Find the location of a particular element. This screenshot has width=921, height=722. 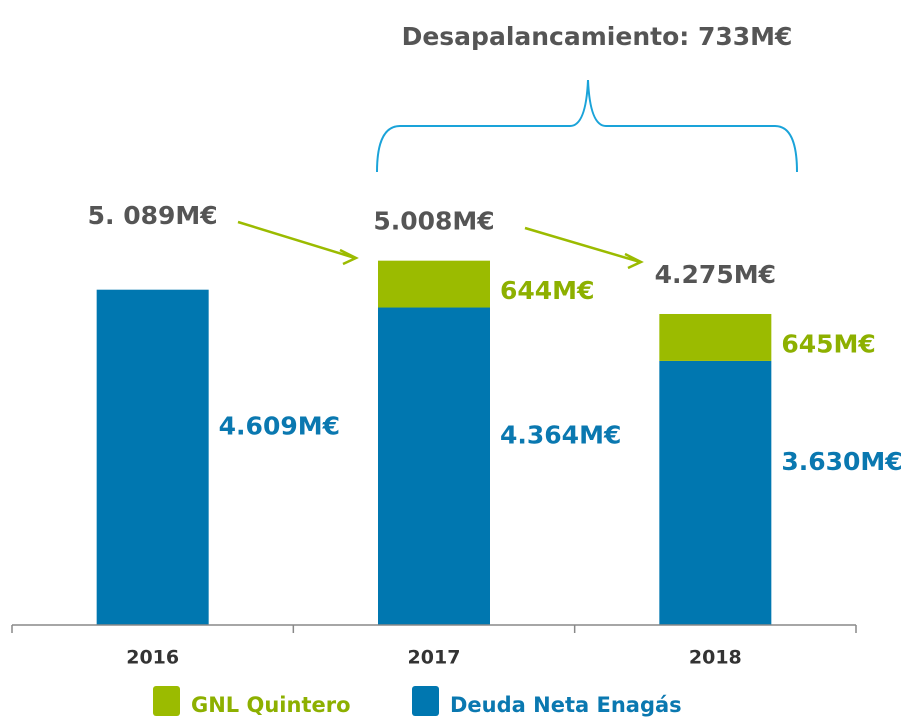

x-tick-label: 2018 is located at coordinates (715, 658).